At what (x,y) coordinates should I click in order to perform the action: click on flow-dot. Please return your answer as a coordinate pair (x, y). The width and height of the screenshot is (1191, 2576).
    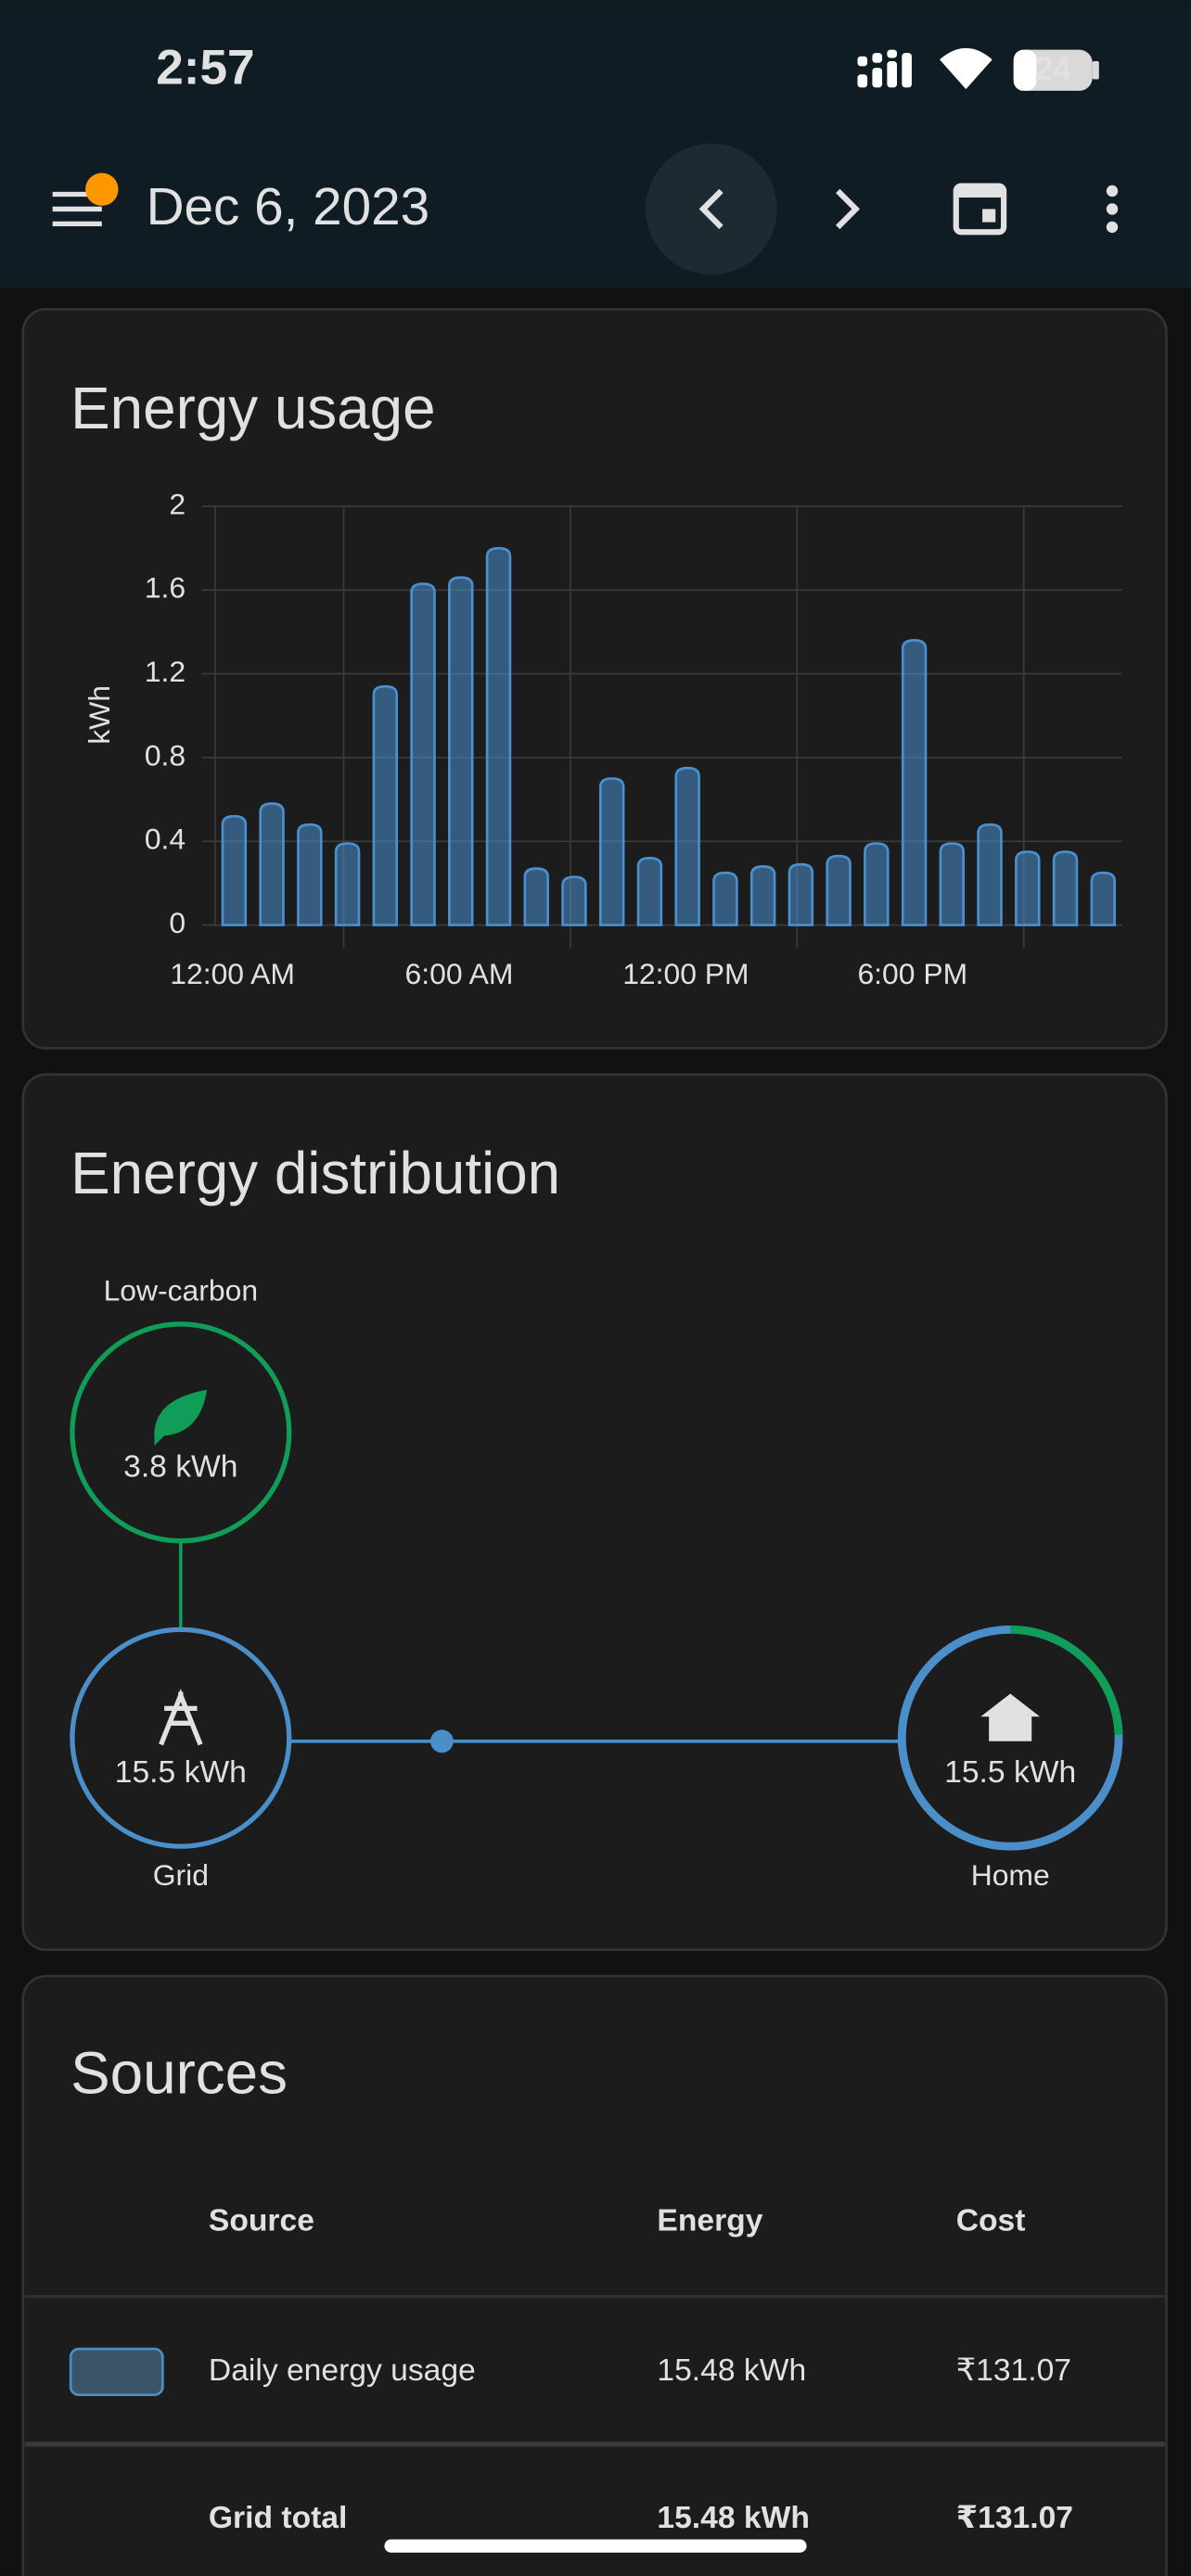
    Looking at the image, I should click on (442, 1741).